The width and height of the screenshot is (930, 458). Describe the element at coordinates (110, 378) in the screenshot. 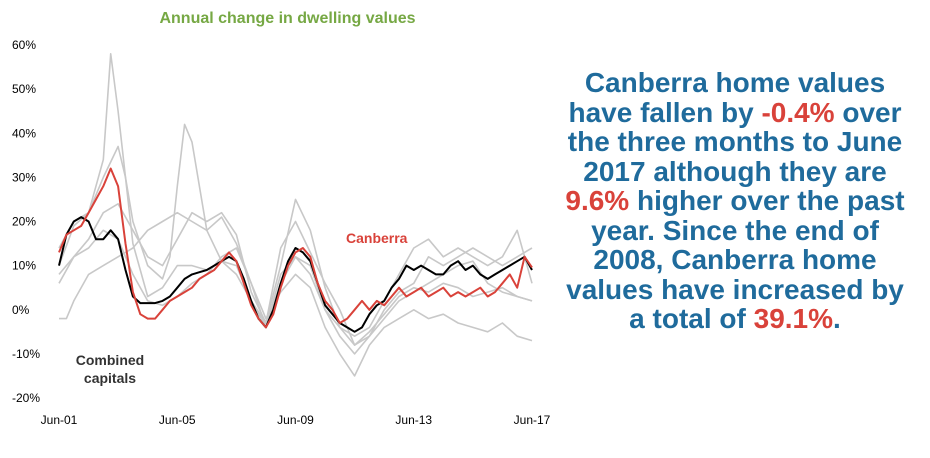

I see `combined-label-line2: capitals` at that location.